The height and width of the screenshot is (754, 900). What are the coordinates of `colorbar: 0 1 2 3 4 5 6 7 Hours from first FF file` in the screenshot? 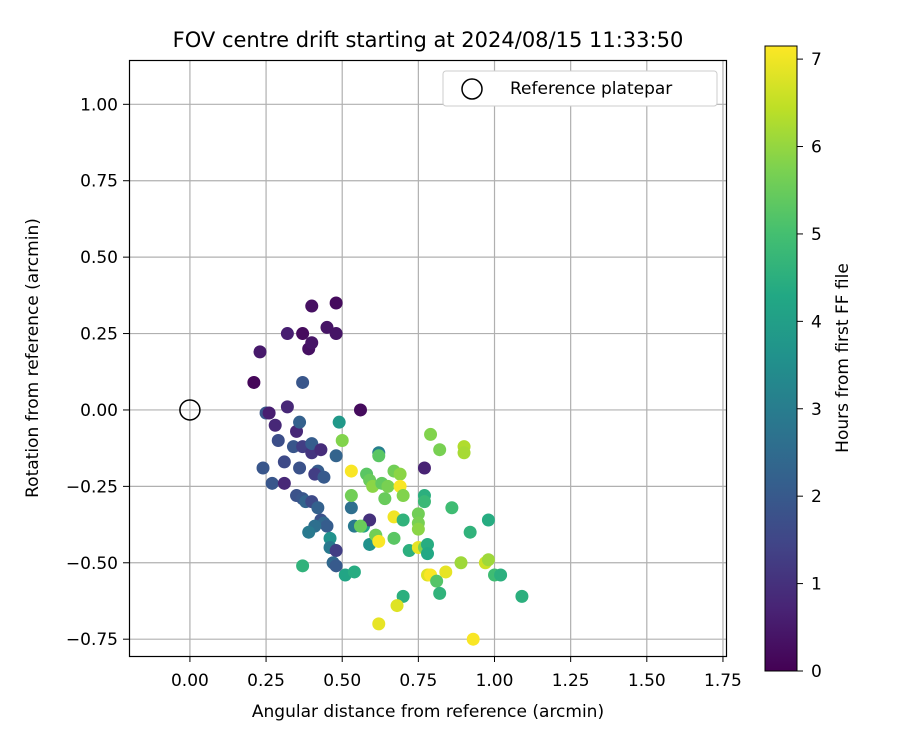 It's located at (808, 363).